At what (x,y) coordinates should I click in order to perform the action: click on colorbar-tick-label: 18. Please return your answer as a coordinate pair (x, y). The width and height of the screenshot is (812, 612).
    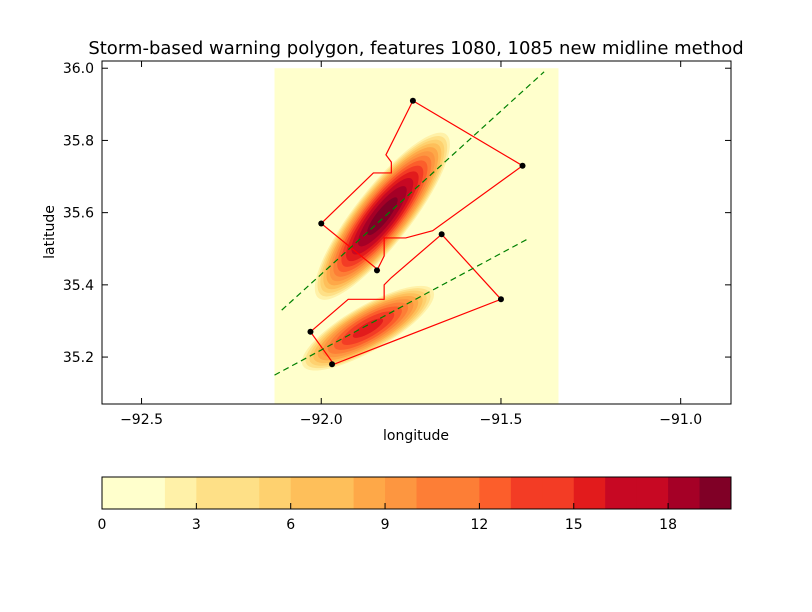
    Looking at the image, I should click on (668, 525).